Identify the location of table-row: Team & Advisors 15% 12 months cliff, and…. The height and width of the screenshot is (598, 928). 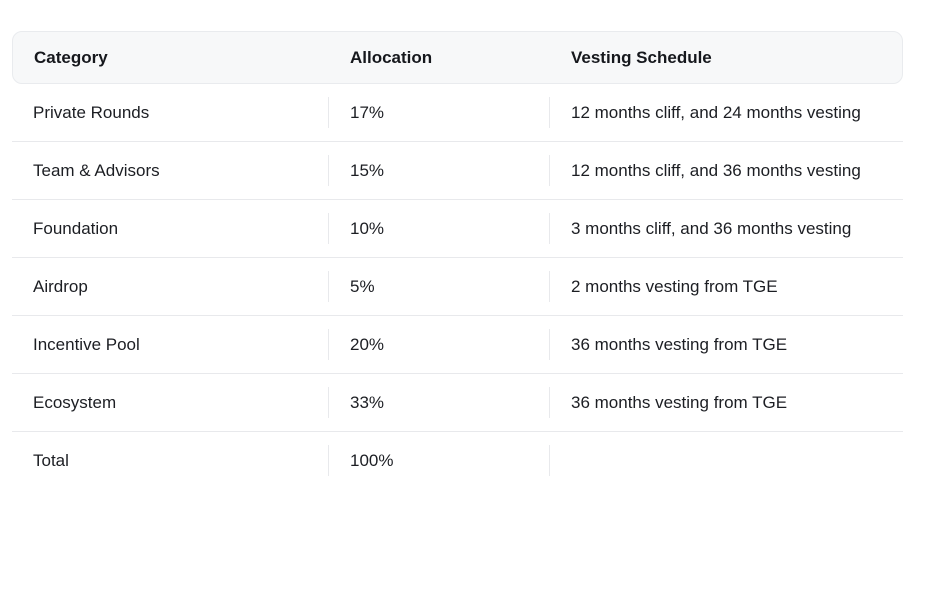
(457, 170).